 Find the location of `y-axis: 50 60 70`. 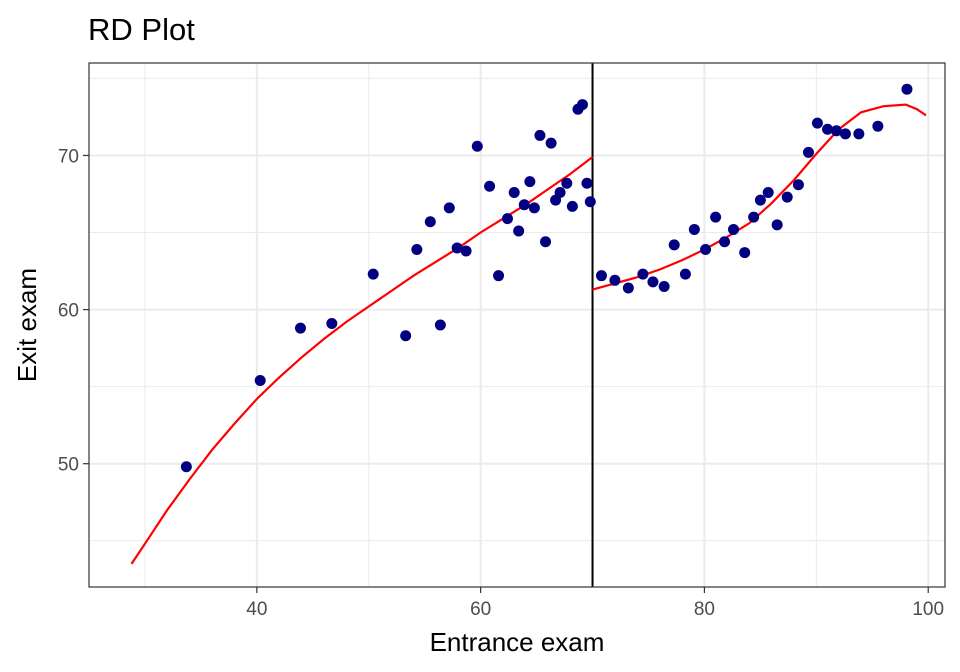

y-axis: 50 60 70 is located at coordinates (73, 311).